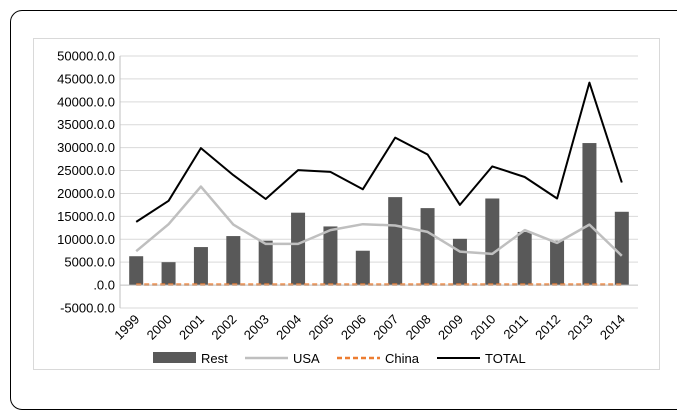 This screenshot has height=410, width=677. I want to click on legend-swatch, so click(174, 357).